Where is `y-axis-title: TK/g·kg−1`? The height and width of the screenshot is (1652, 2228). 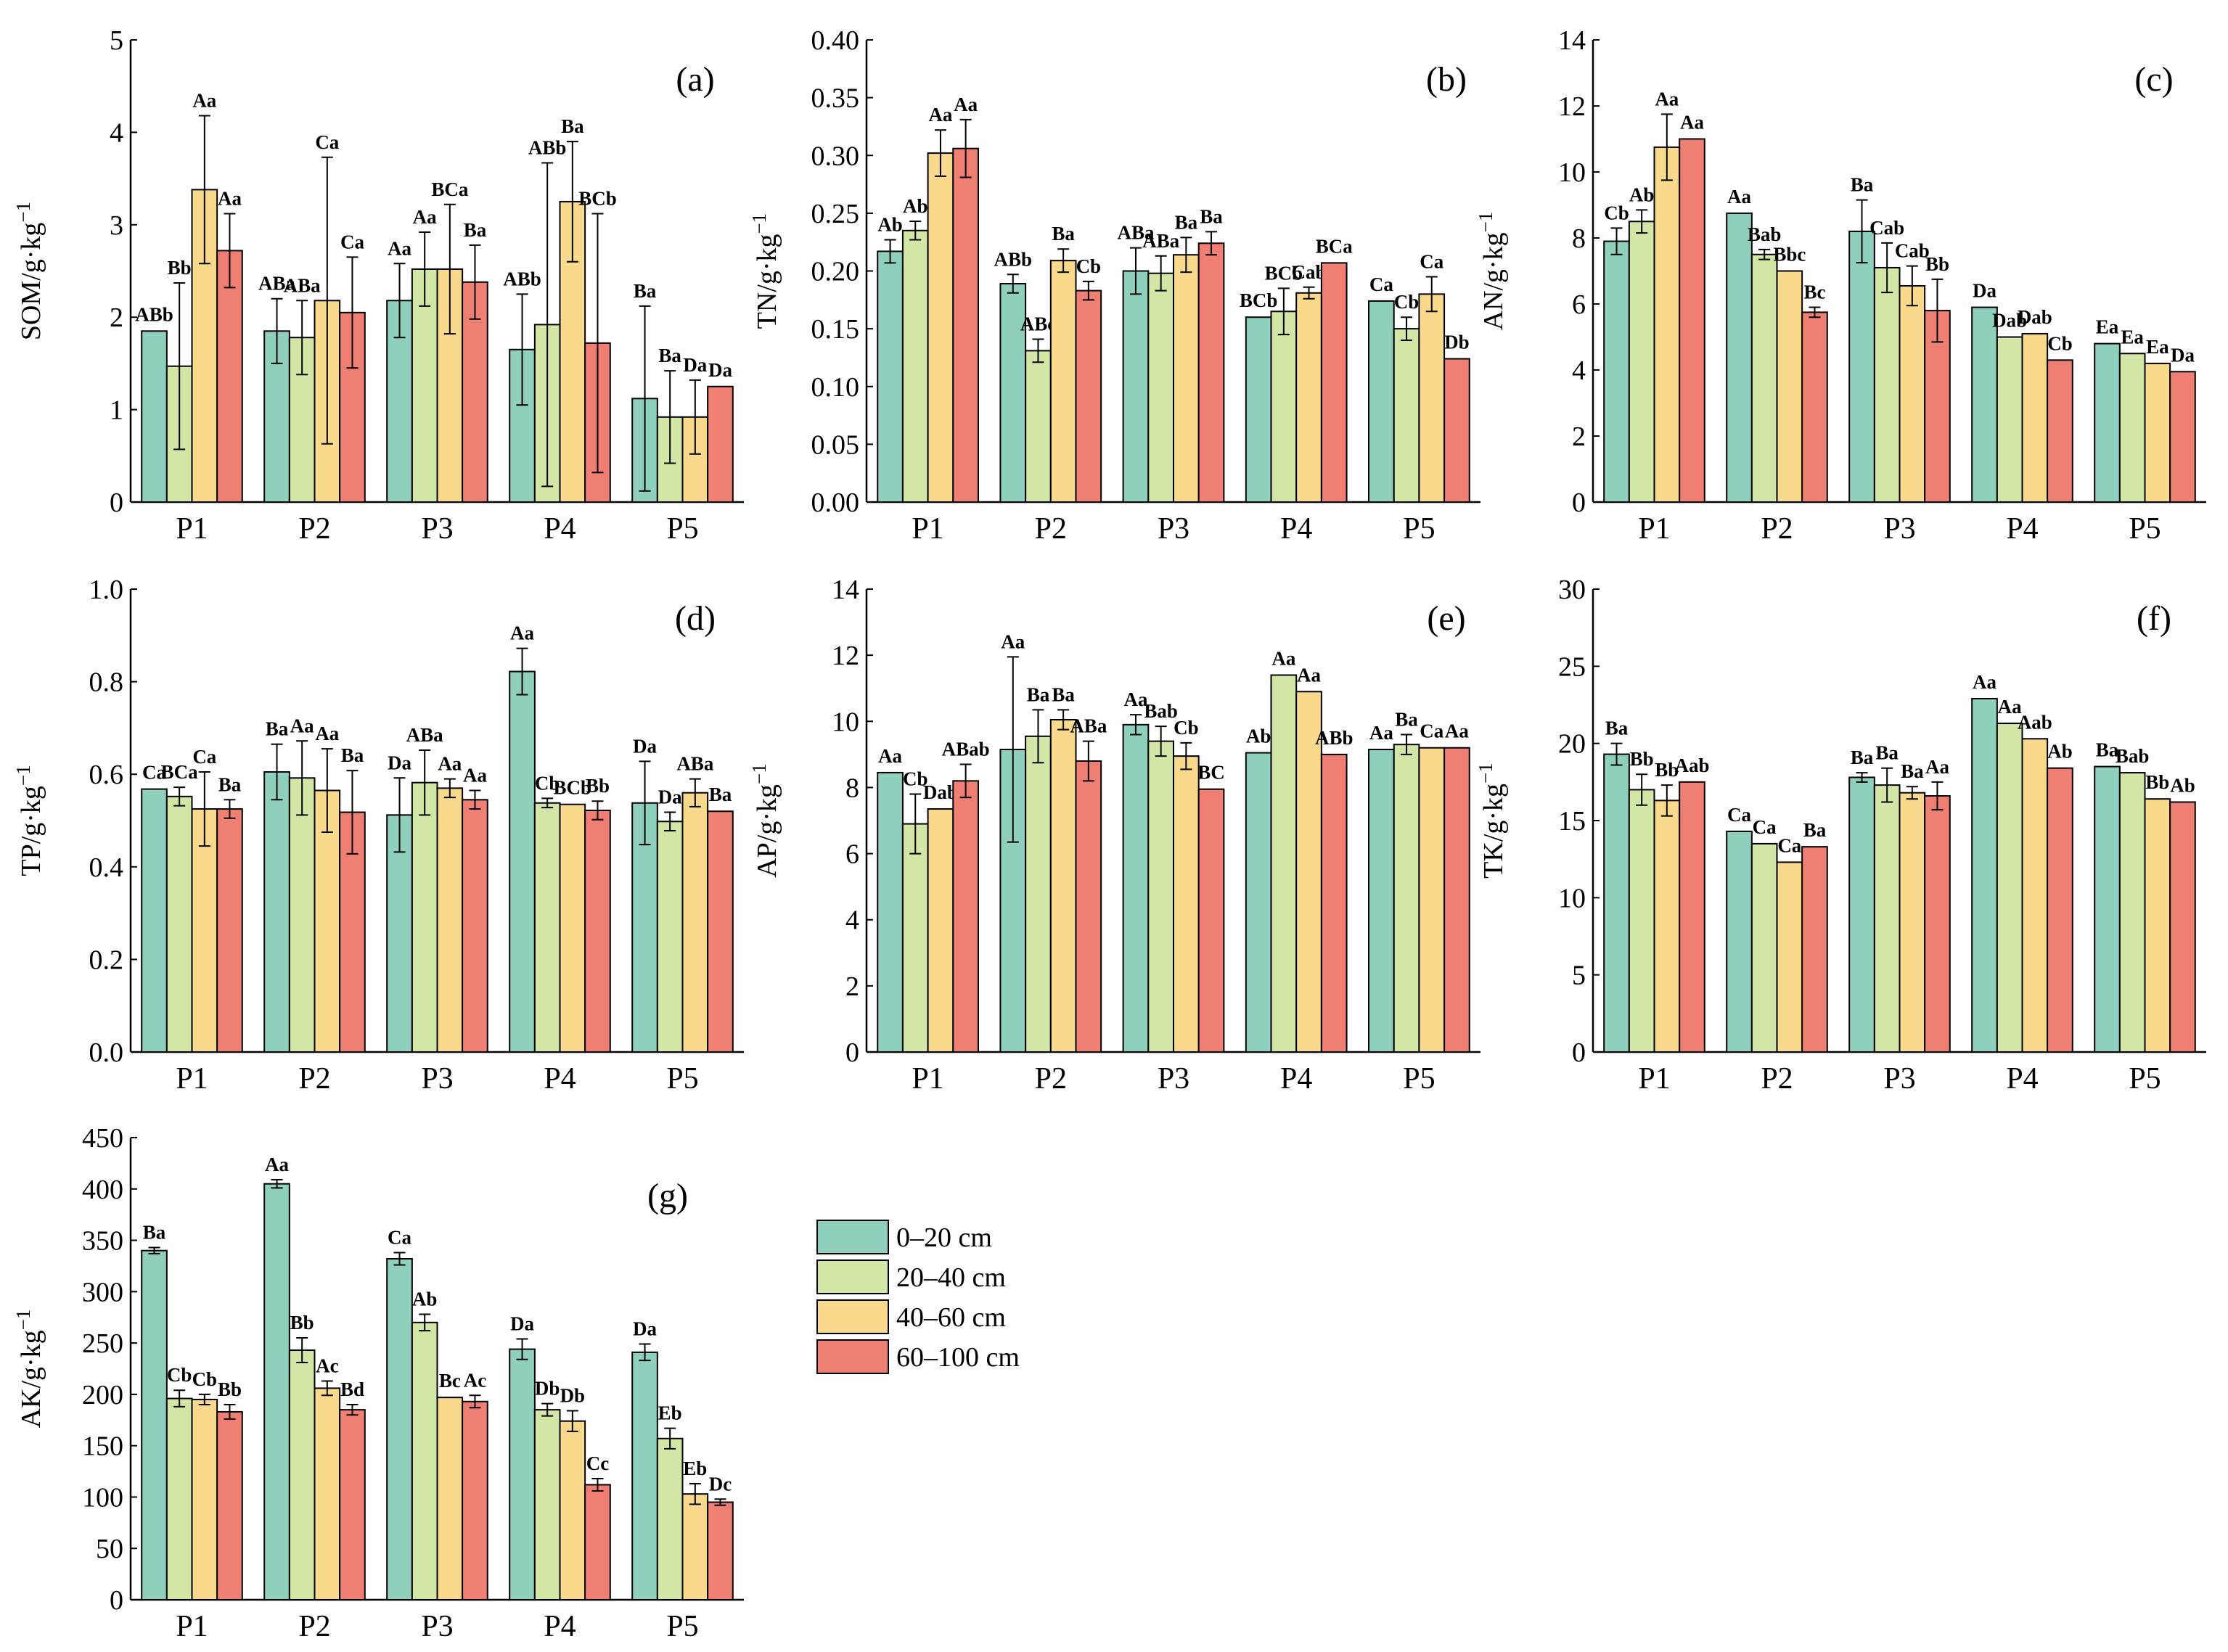 y-axis-title: TK/g·kg−1 is located at coordinates (1492, 821).